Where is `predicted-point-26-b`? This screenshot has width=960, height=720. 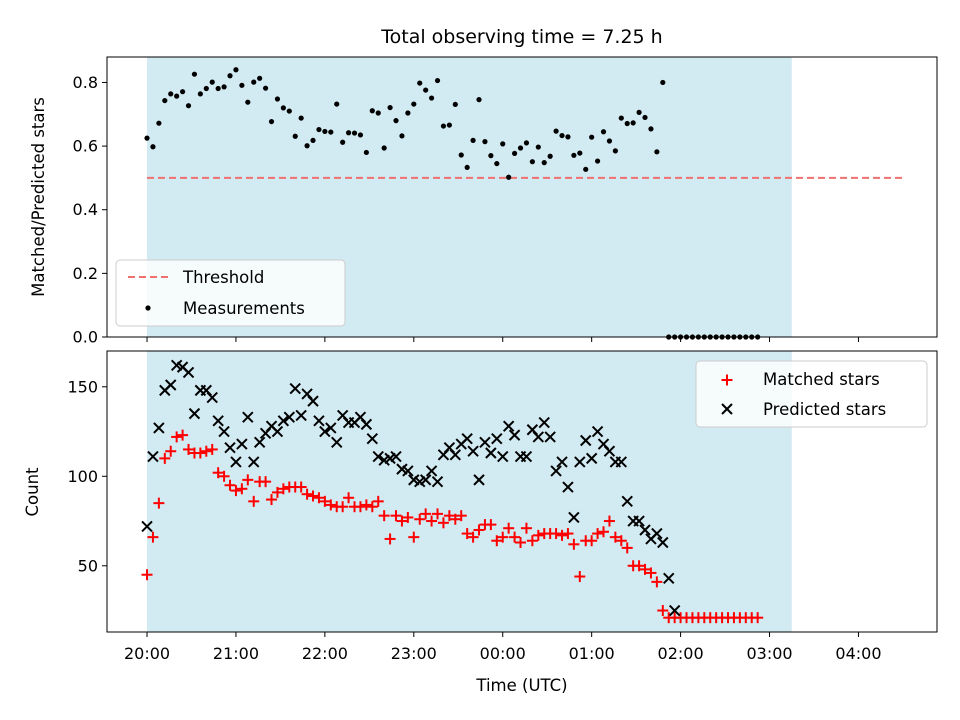 predicted-point-26-b is located at coordinates (301, 415).